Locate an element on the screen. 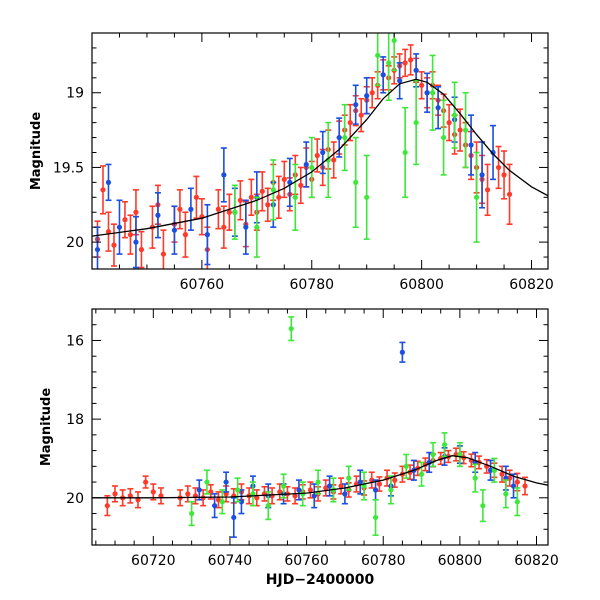 This screenshot has width=600, height=600. y-tick-label: 16 is located at coordinates (75, 341).